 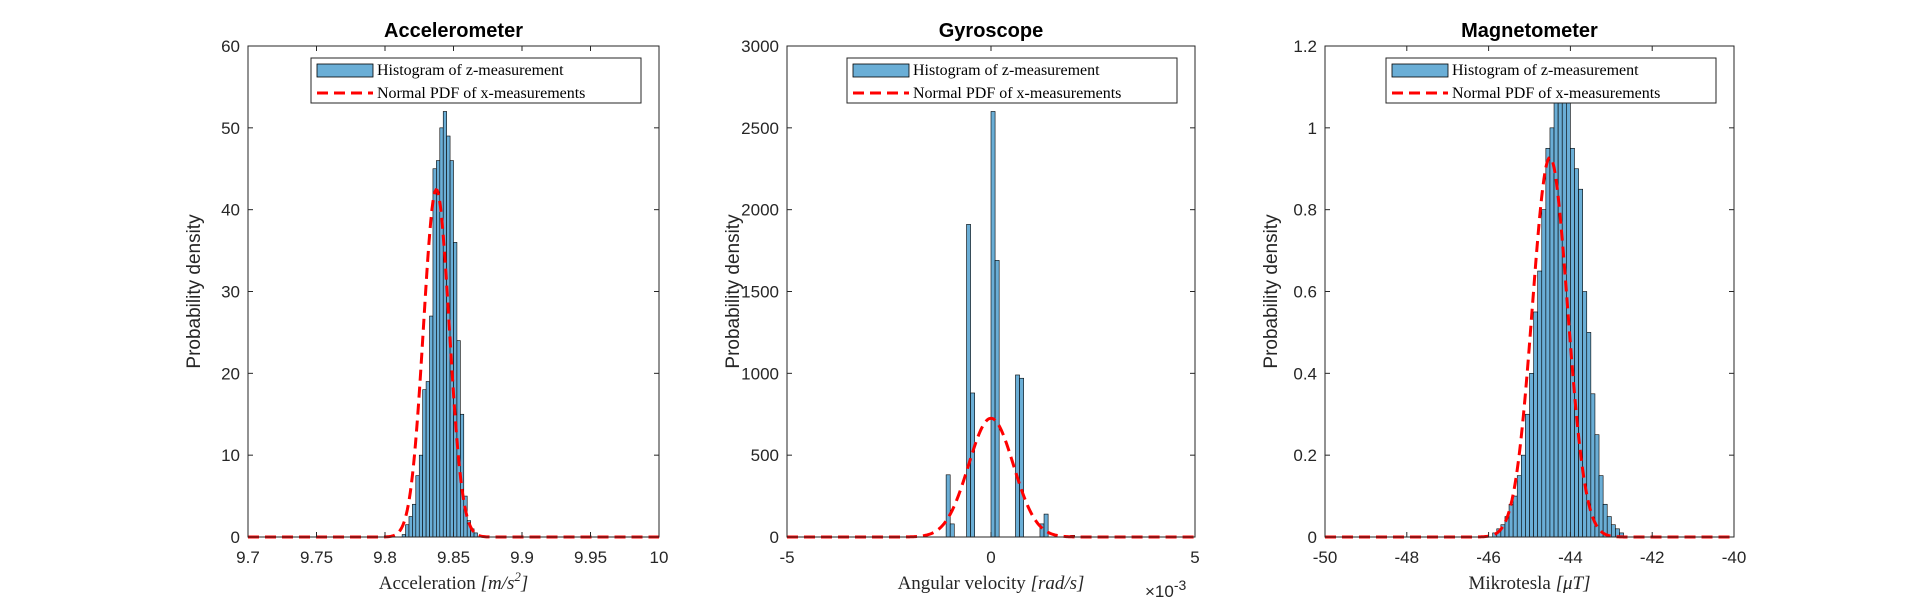 What do you see at coordinates (1570, 557) in the screenshot?
I see `x-tick-label: -44` at bounding box center [1570, 557].